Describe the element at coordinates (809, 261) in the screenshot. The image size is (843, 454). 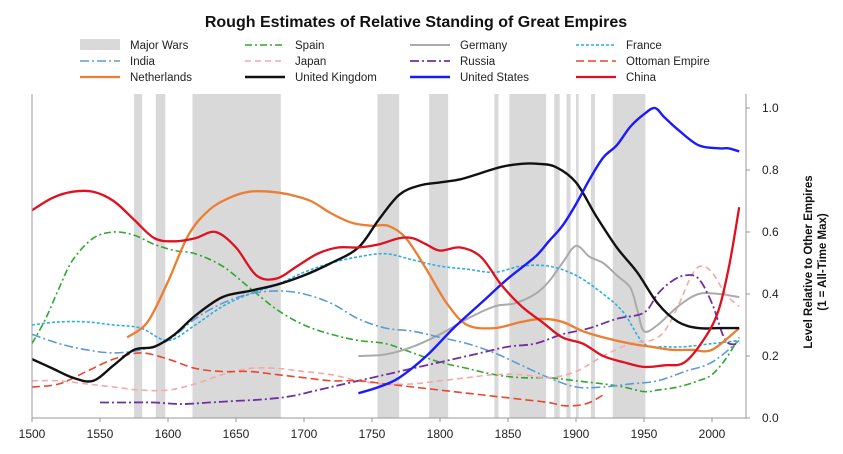
I see `y-axis-label: Level Relative to Other Empires` at that location.